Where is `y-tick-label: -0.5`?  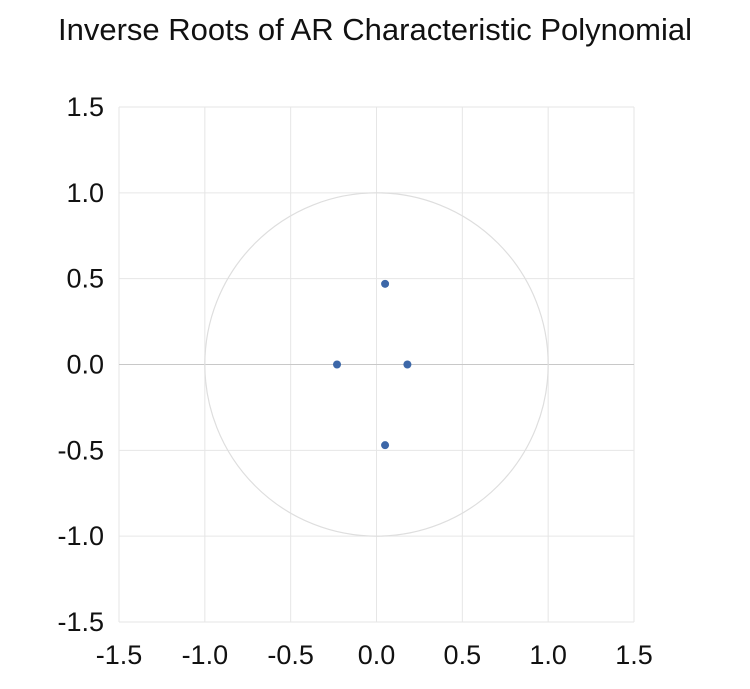 y-tick-label: -0.5 is located at coordinates (80, 450).